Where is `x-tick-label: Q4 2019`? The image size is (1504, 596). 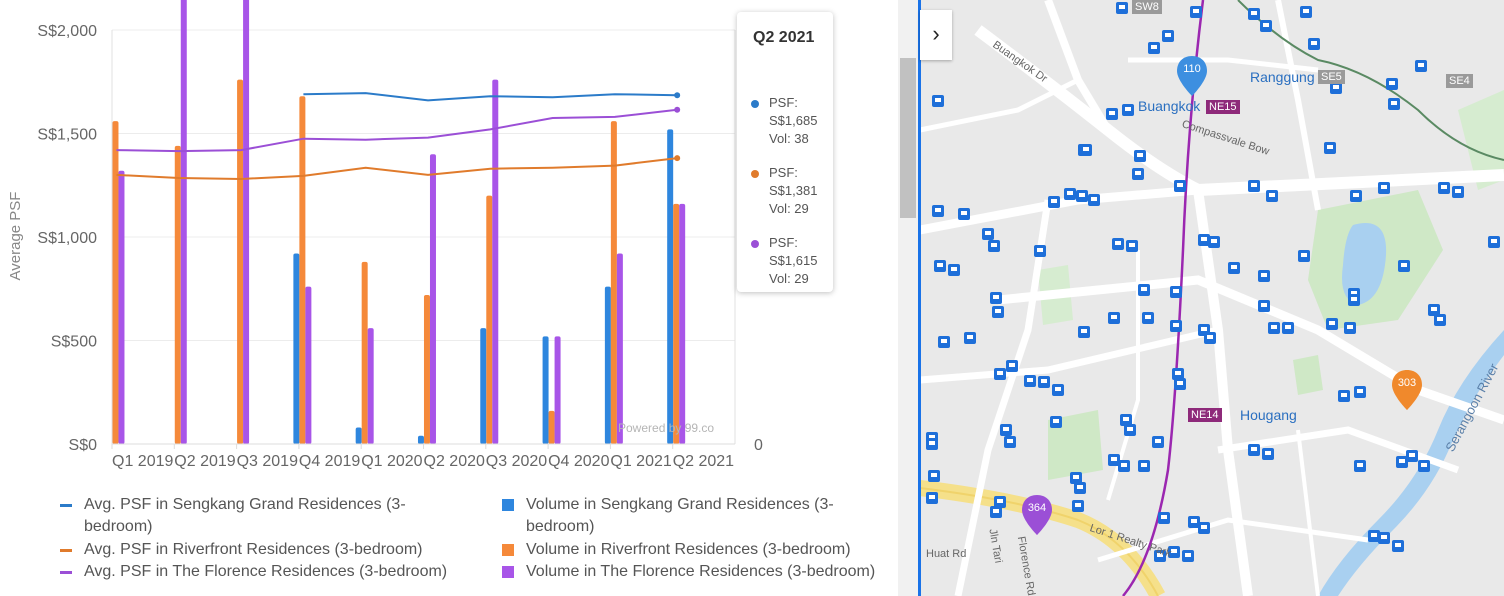
x-tick-label: Q4 2019 is located at coordinates (329, 461).